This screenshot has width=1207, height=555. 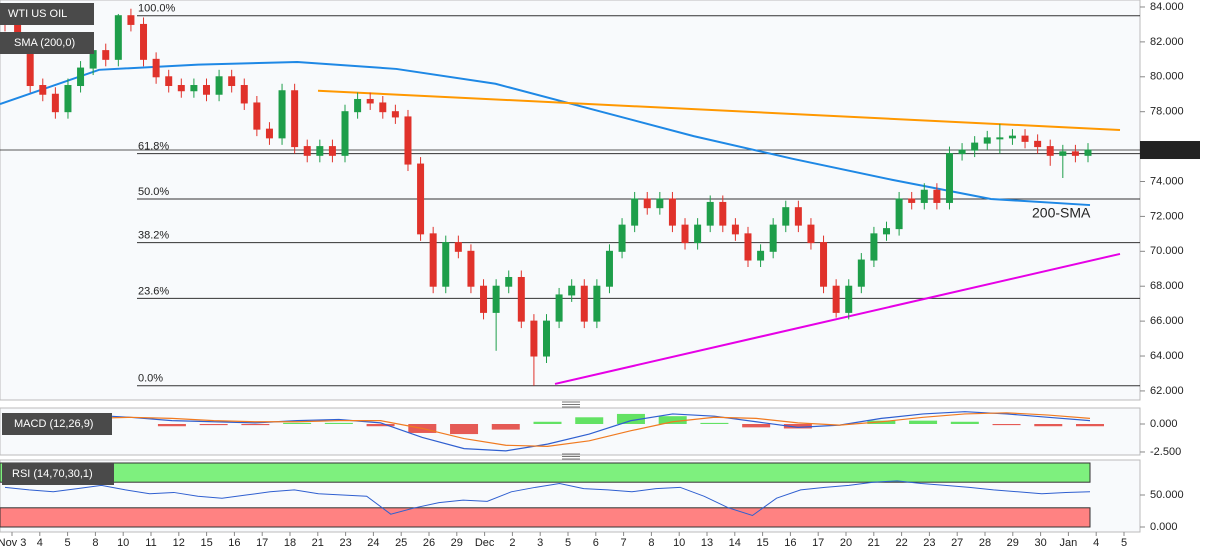 What do you see at coordinates (901, 543) in the screenshot?
I see `x-tick-label: 22` at bounding box center [901, 543].